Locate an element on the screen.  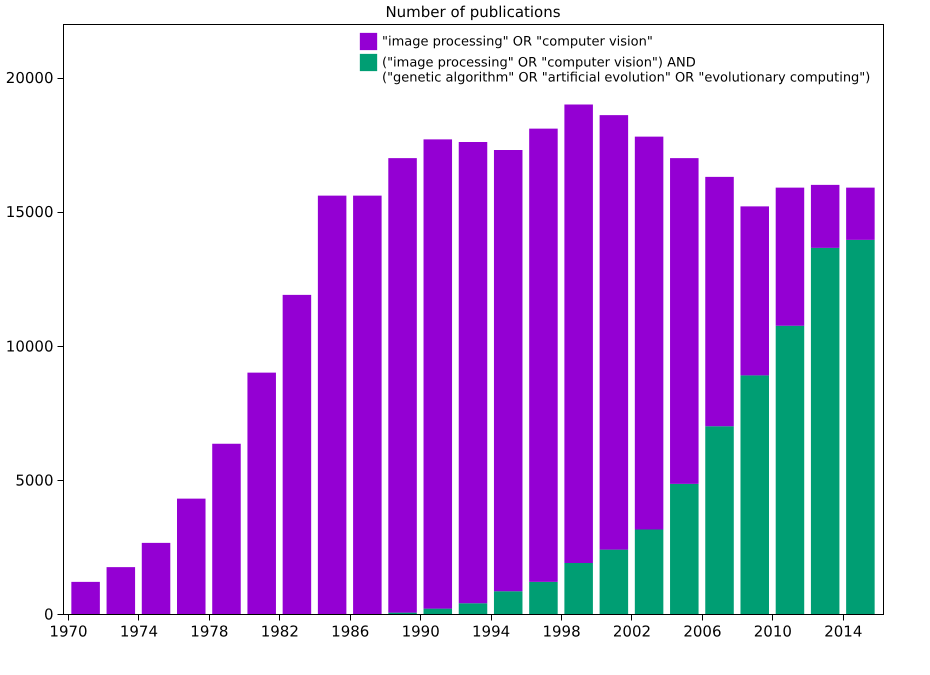
x-tick-label: 2002 is located at coordinates (632, 631).